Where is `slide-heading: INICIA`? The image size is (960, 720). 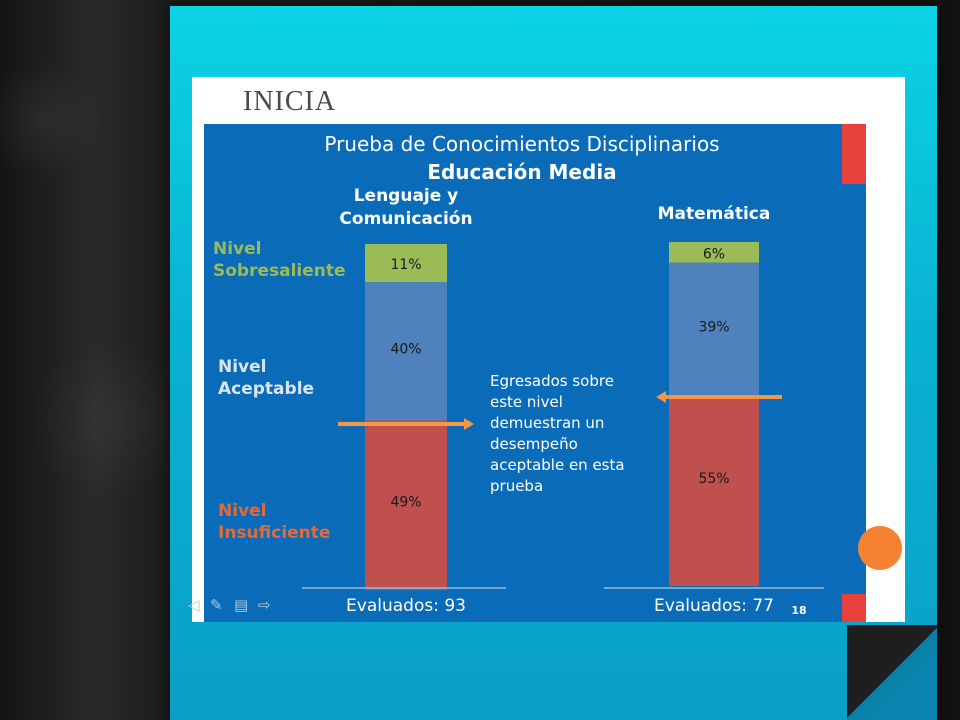
slide-heading: INICIA is located at coordinates (290, 101).